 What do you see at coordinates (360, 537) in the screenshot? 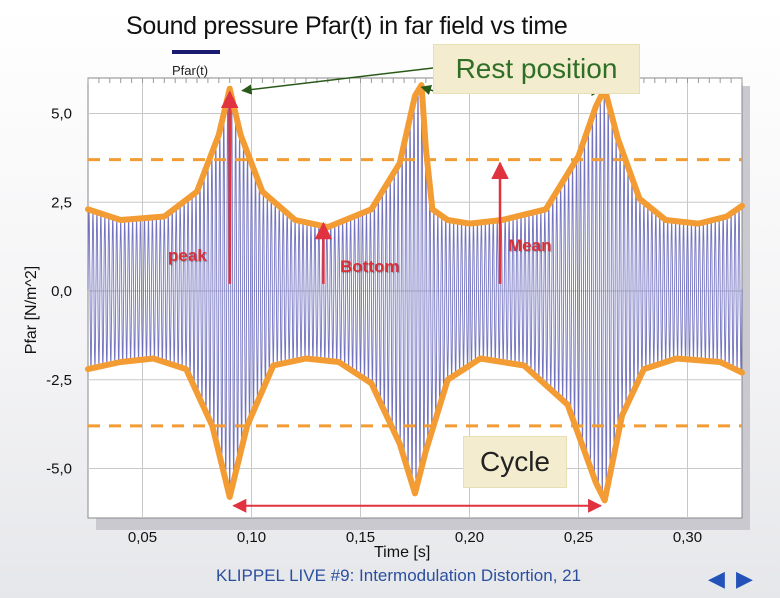
I see `x-tick-label: 0,15` at bounding box center [360, 537].